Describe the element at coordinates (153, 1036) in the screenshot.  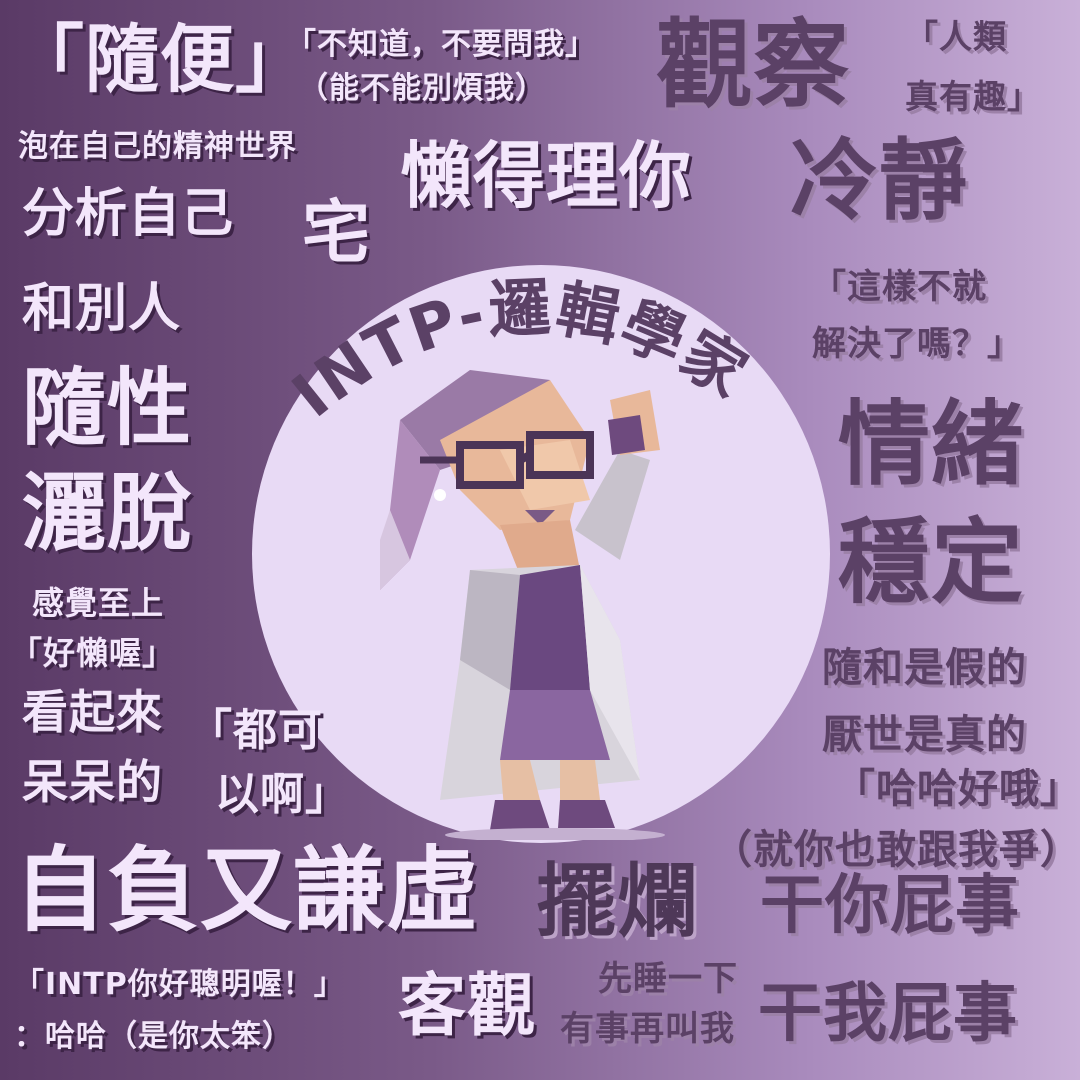
I see `text-youre-dumb: ：哈哈（是你太笨）` at that location.